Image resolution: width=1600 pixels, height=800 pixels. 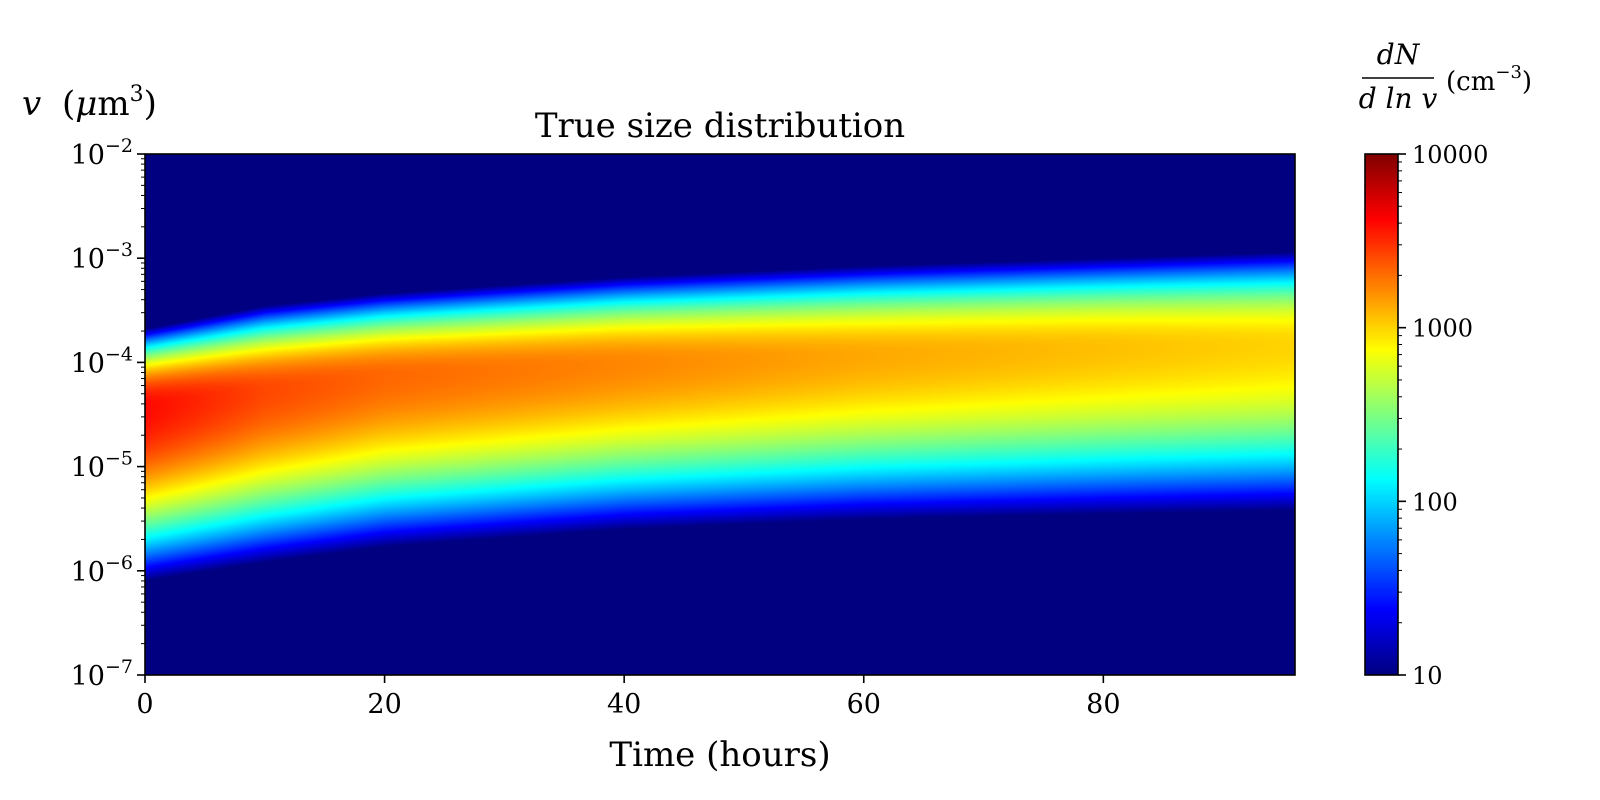 I want to click on y-tick-label: 10⁻⁴, so click(x=102, y=361).